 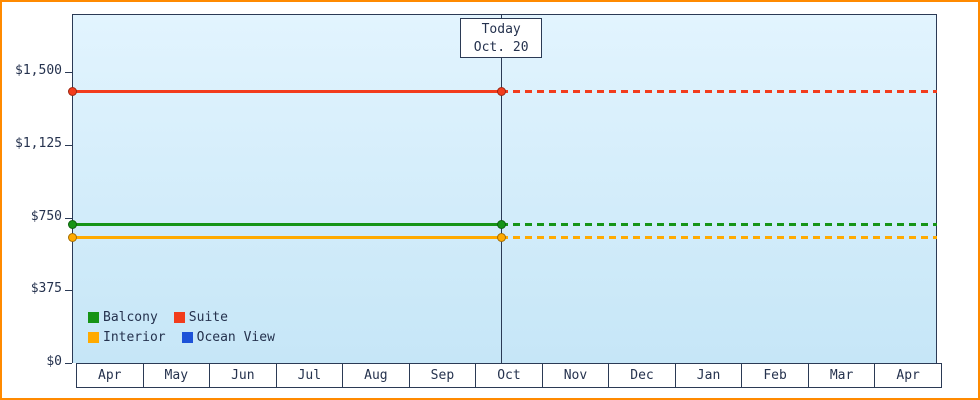 I want to click on legend-label-balcony: Balcony, so click(x=130, y=317).